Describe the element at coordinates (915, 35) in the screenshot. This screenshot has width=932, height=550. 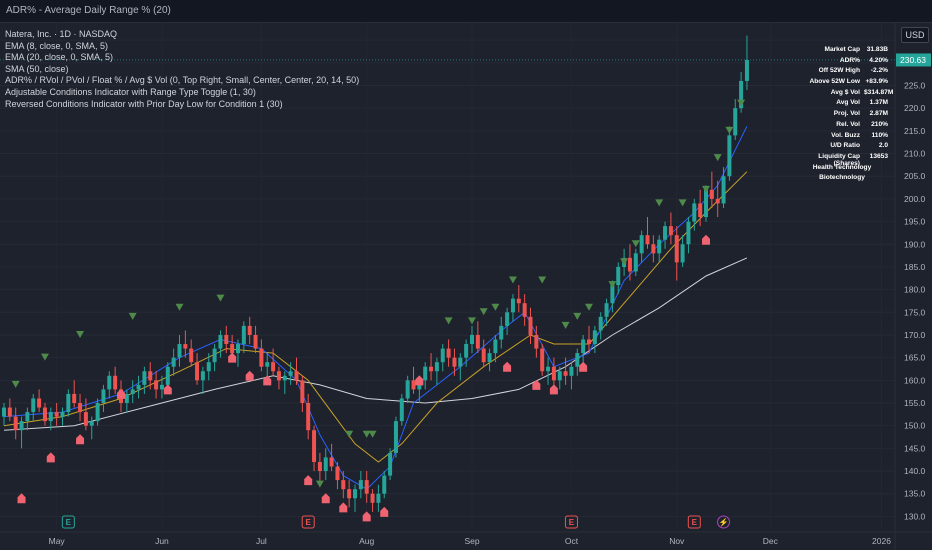
I see `currency-button: USD` at that location.